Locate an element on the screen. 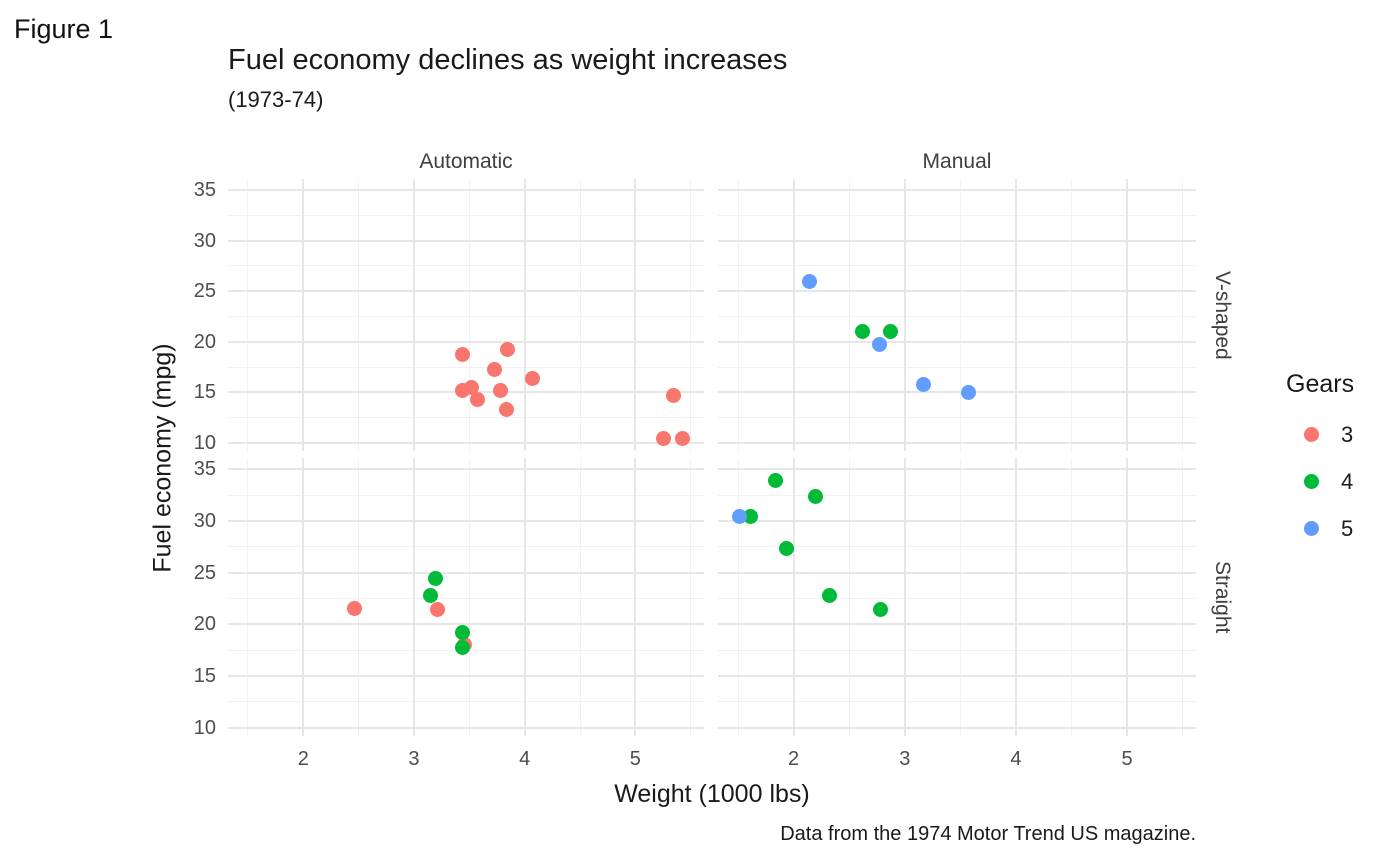 The height and width of the screenshot is (866, 1400). legend-item-gear-4: 4 is located at coordinates (1320, 481).